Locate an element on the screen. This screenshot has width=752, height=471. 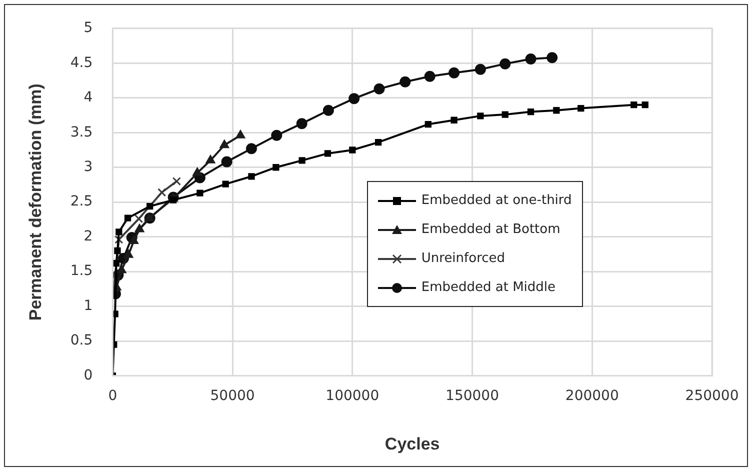
x-tick-label: 50000 is located at coordinates (232, 396).